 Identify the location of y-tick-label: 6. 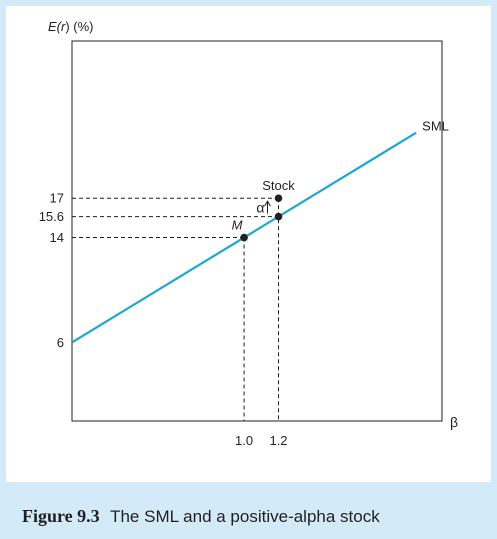
(60, 342).